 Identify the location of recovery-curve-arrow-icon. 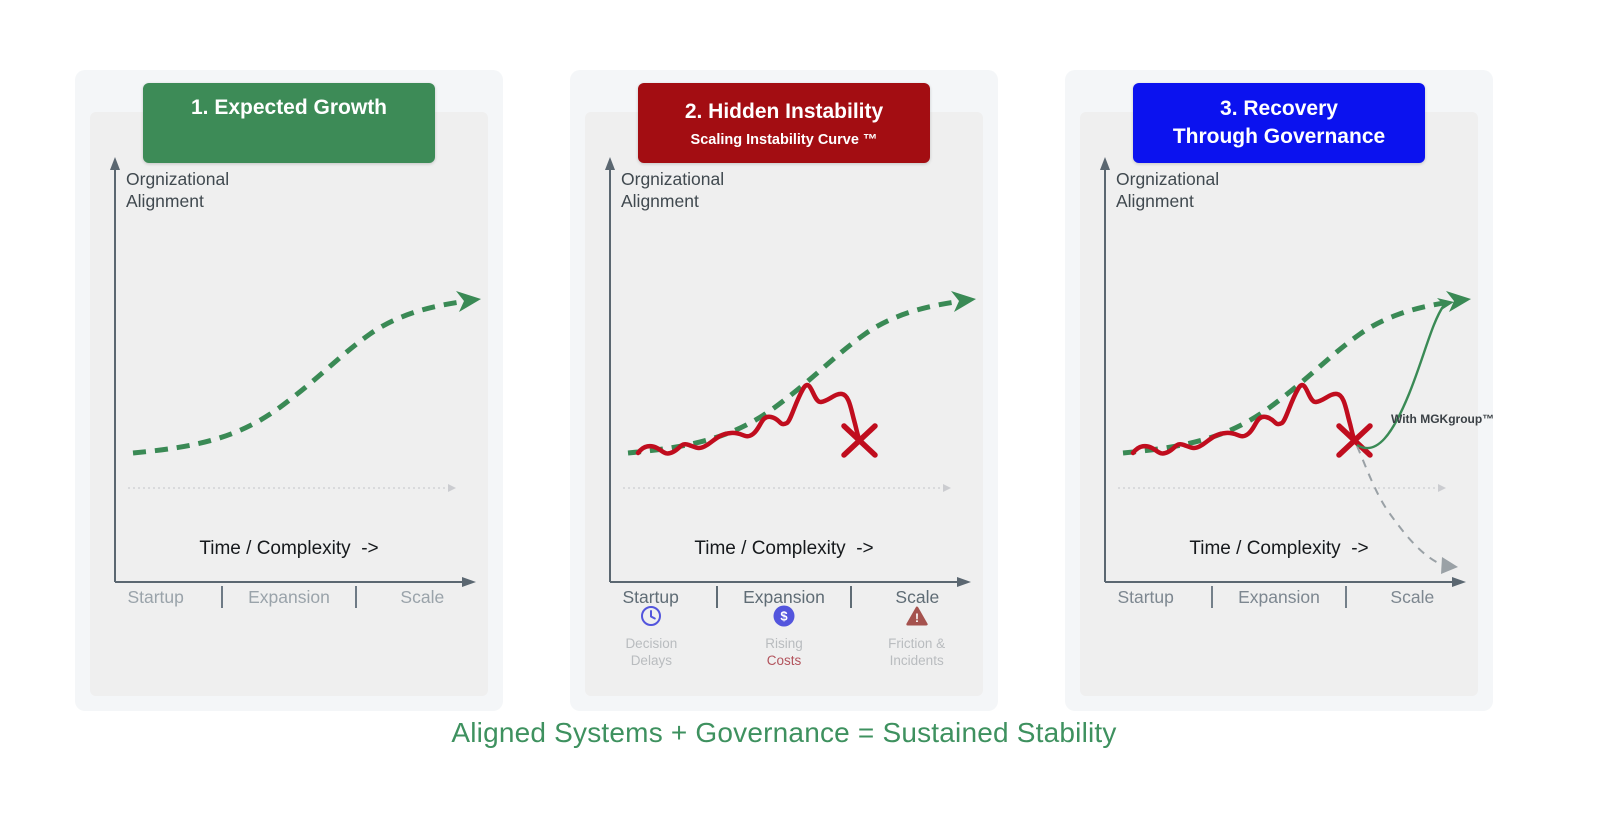
(1445, 304).